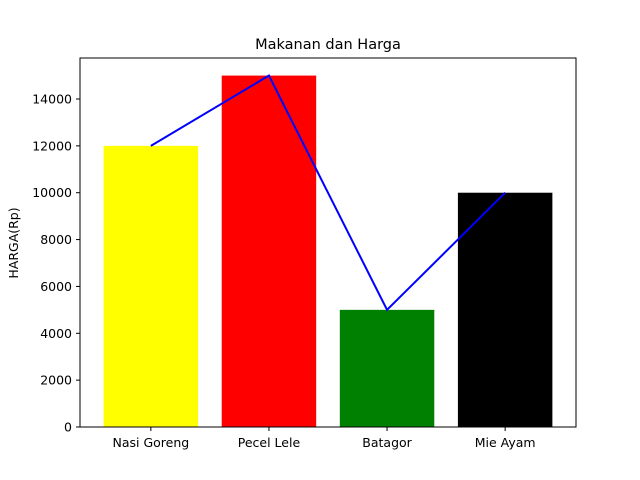 This screenshot has width=640, height=480. I want to click on bar-pecel-lele, so click(269, 251).